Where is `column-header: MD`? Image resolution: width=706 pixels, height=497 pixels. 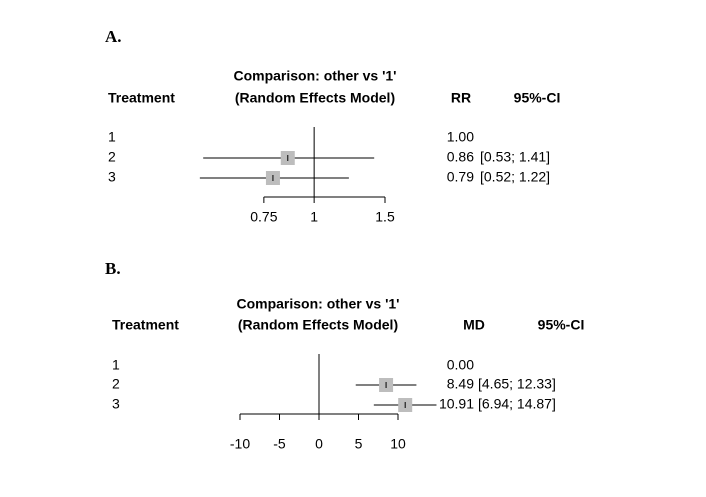 column-header: MD is located at coordinates (474, 325).